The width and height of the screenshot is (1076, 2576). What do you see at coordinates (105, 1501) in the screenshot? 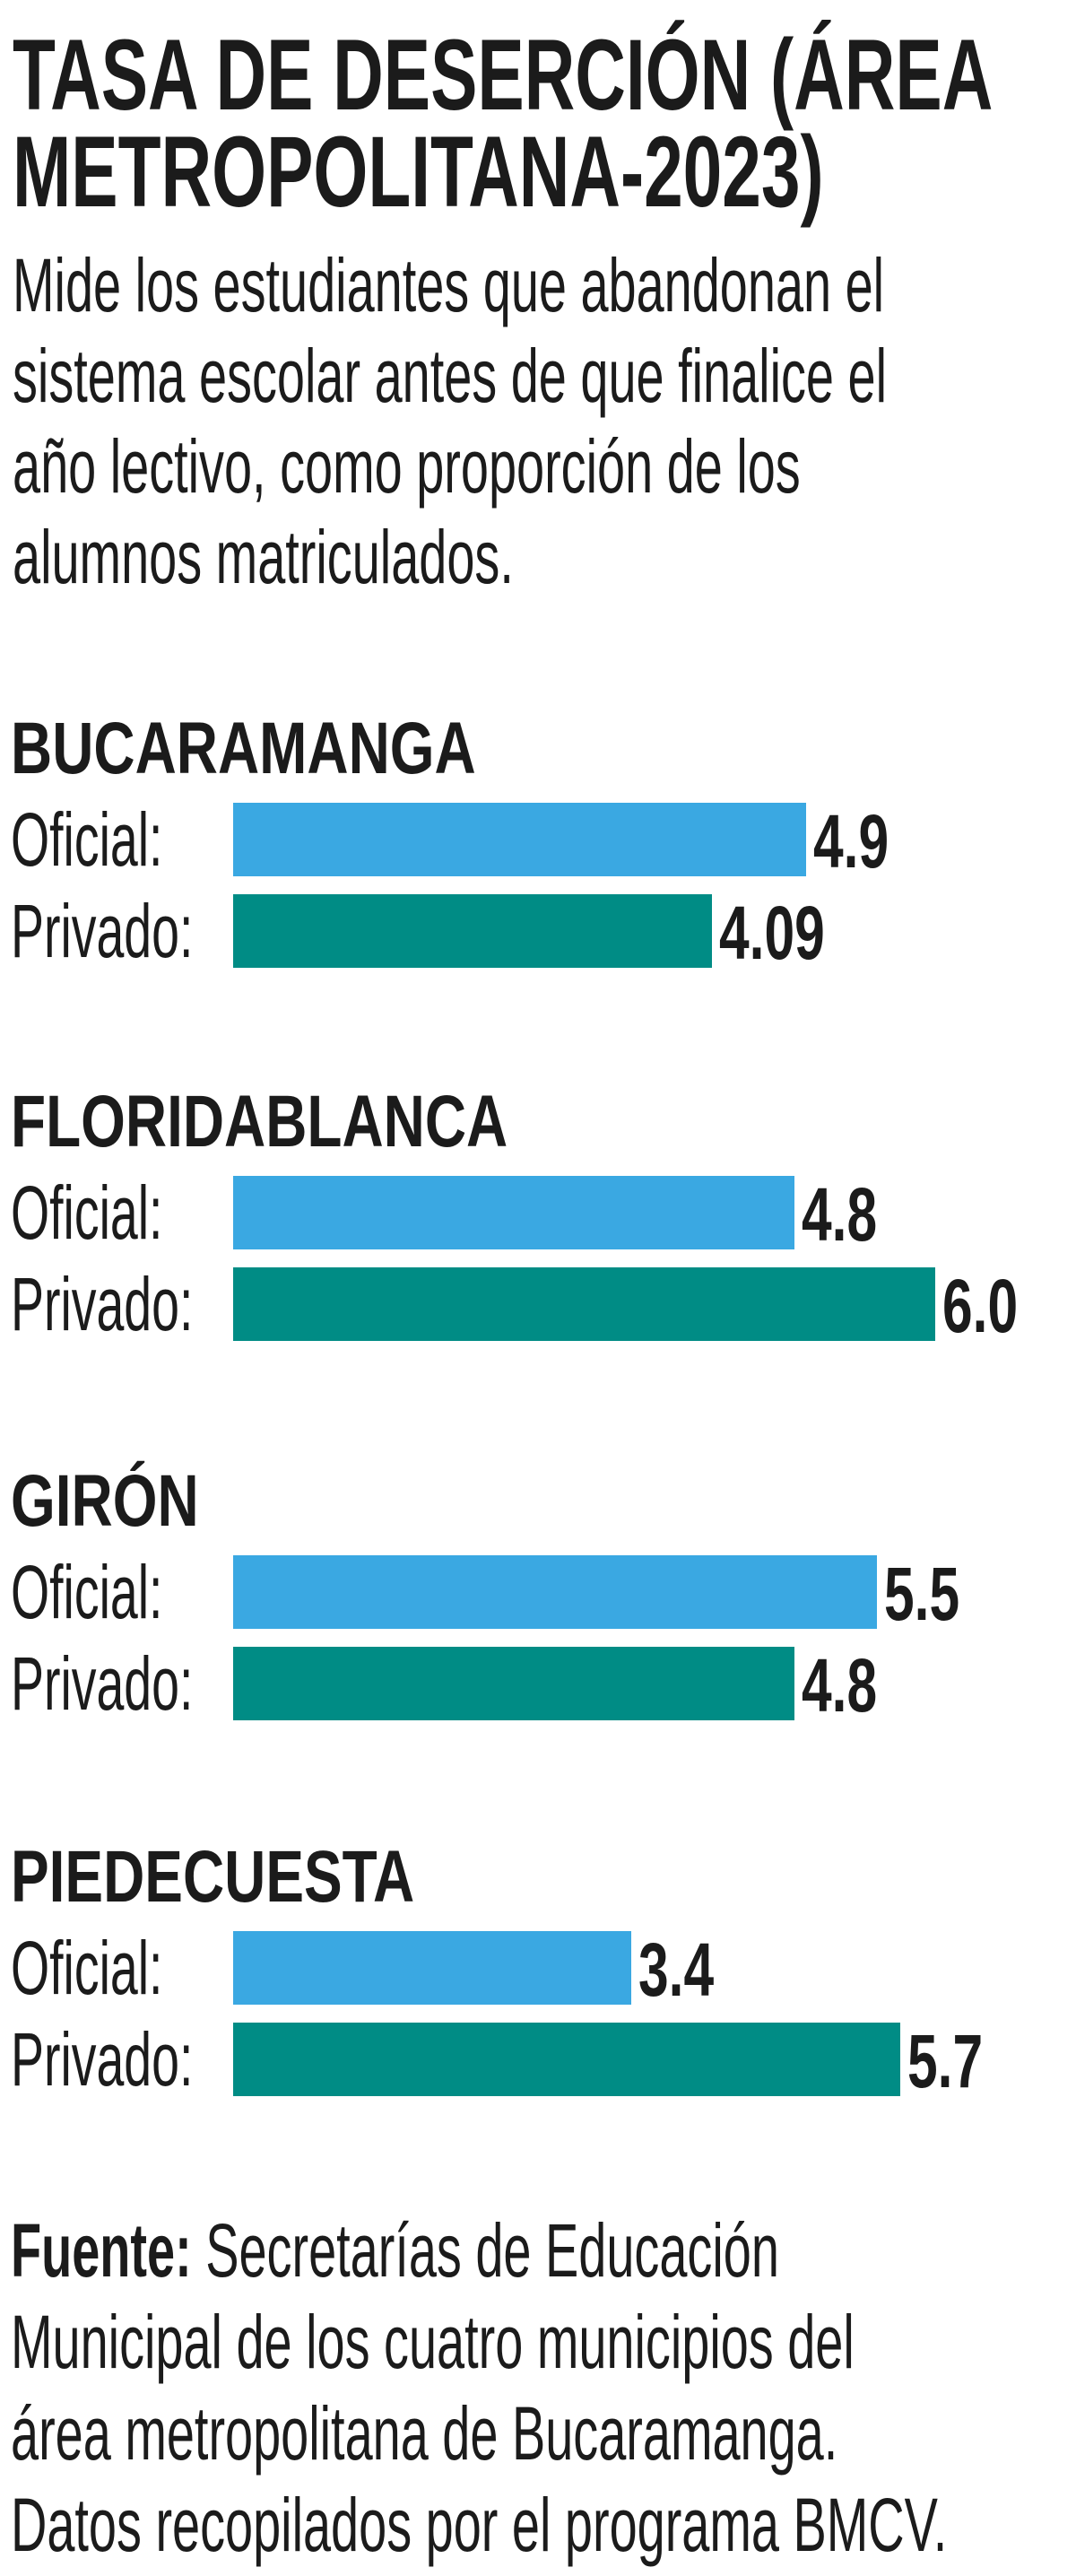
I see `category-label-text: GIRÓN` at bounding box center [105, 1501].